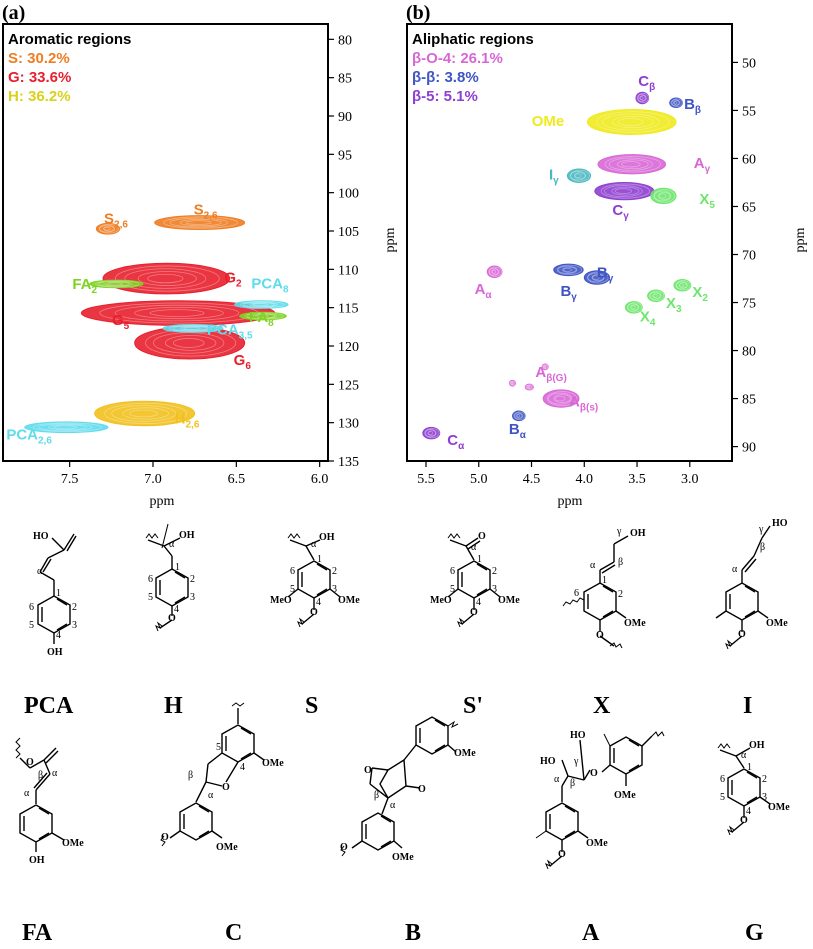 Image resolution: width=813 pixels, height=949 pixels. What do you see at coordinates (187, 535) in the screenshot?
I see `h-oh-label: OH` at bounding box center [187, 535].